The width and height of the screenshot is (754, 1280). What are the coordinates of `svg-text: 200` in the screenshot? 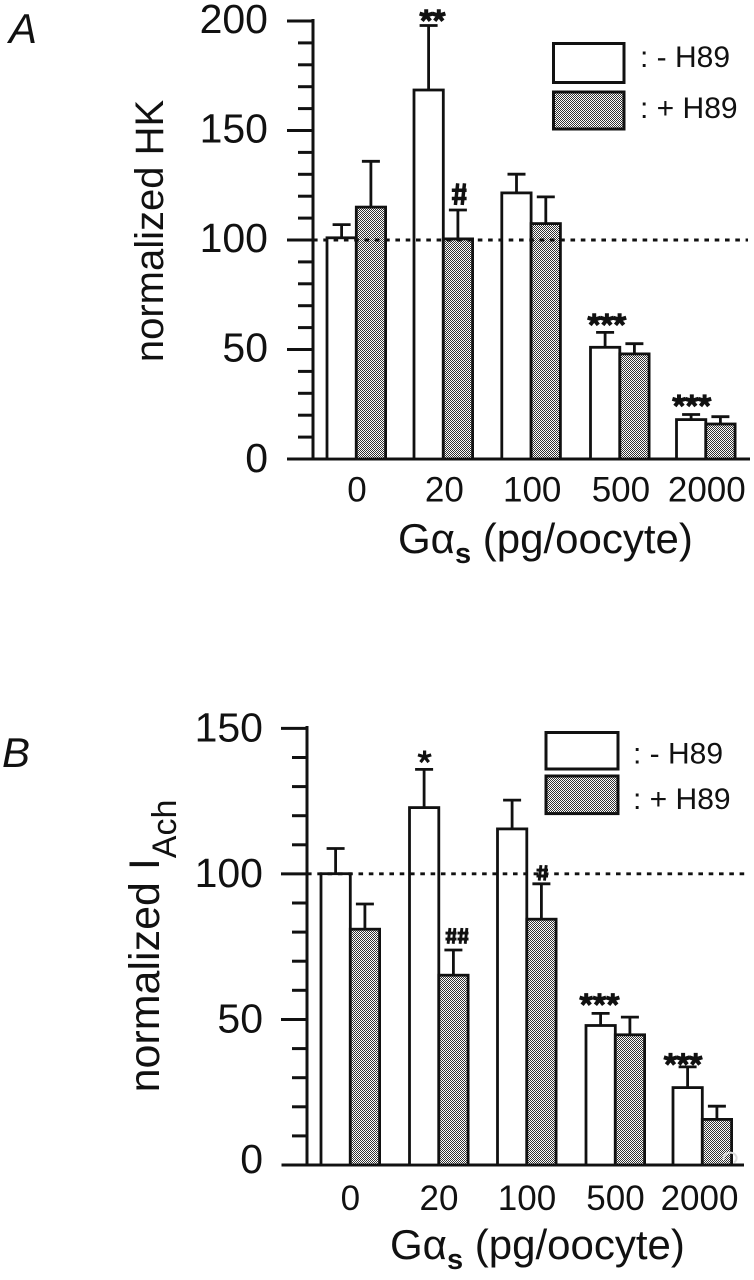 It's located at (234, 21).